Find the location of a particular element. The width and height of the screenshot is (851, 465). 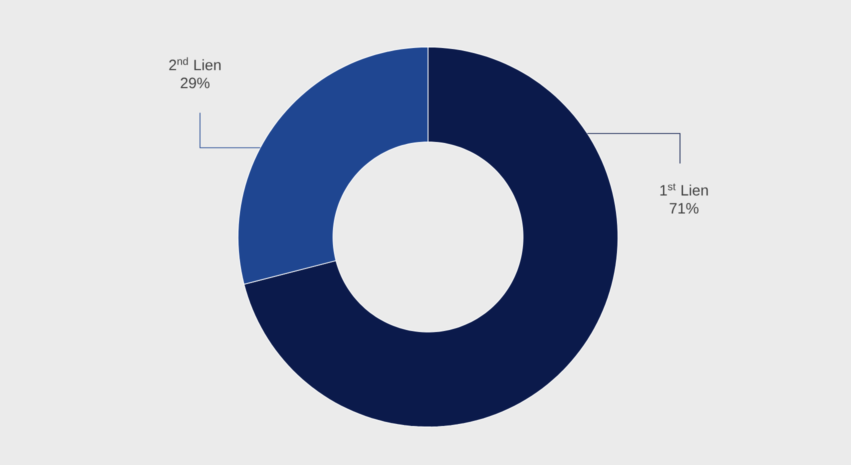

slice-label: 2$^{nd}$ Lien is located at coordinates (195, 63).